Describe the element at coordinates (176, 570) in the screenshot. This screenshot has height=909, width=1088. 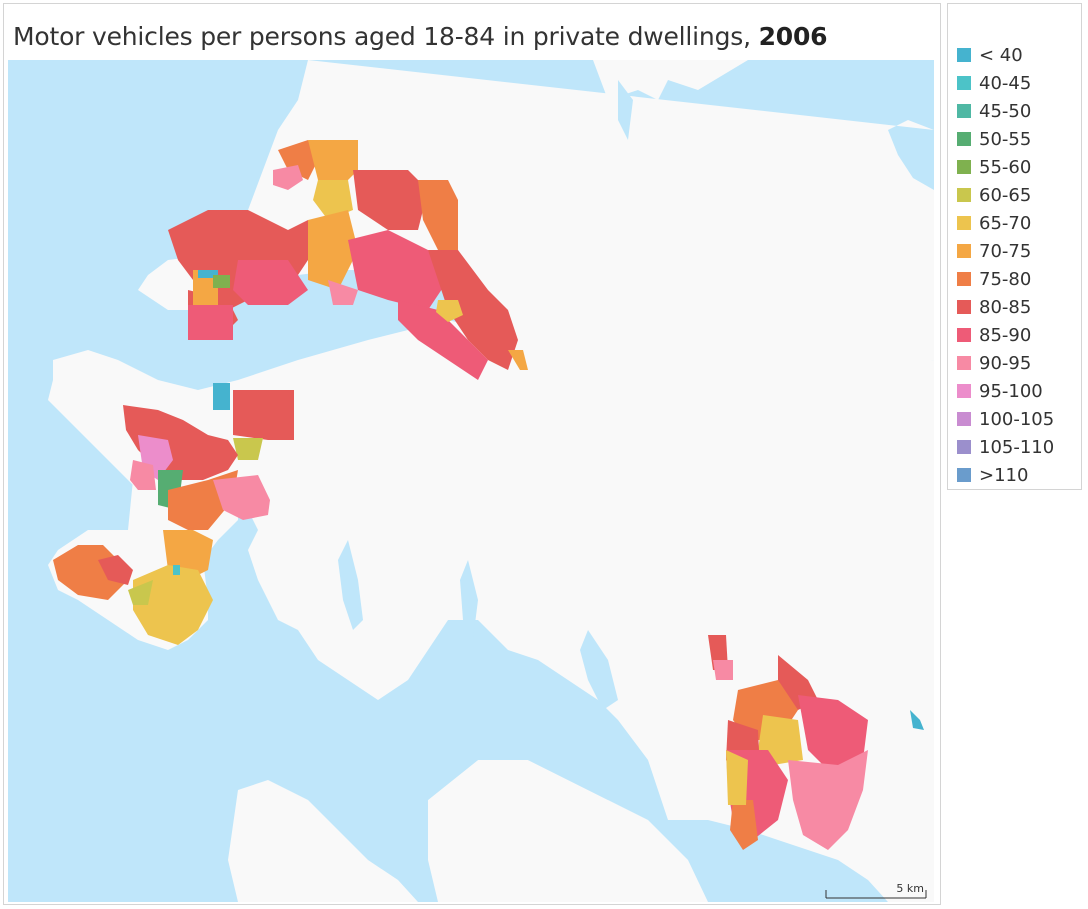
I see `district-w12` at that location.